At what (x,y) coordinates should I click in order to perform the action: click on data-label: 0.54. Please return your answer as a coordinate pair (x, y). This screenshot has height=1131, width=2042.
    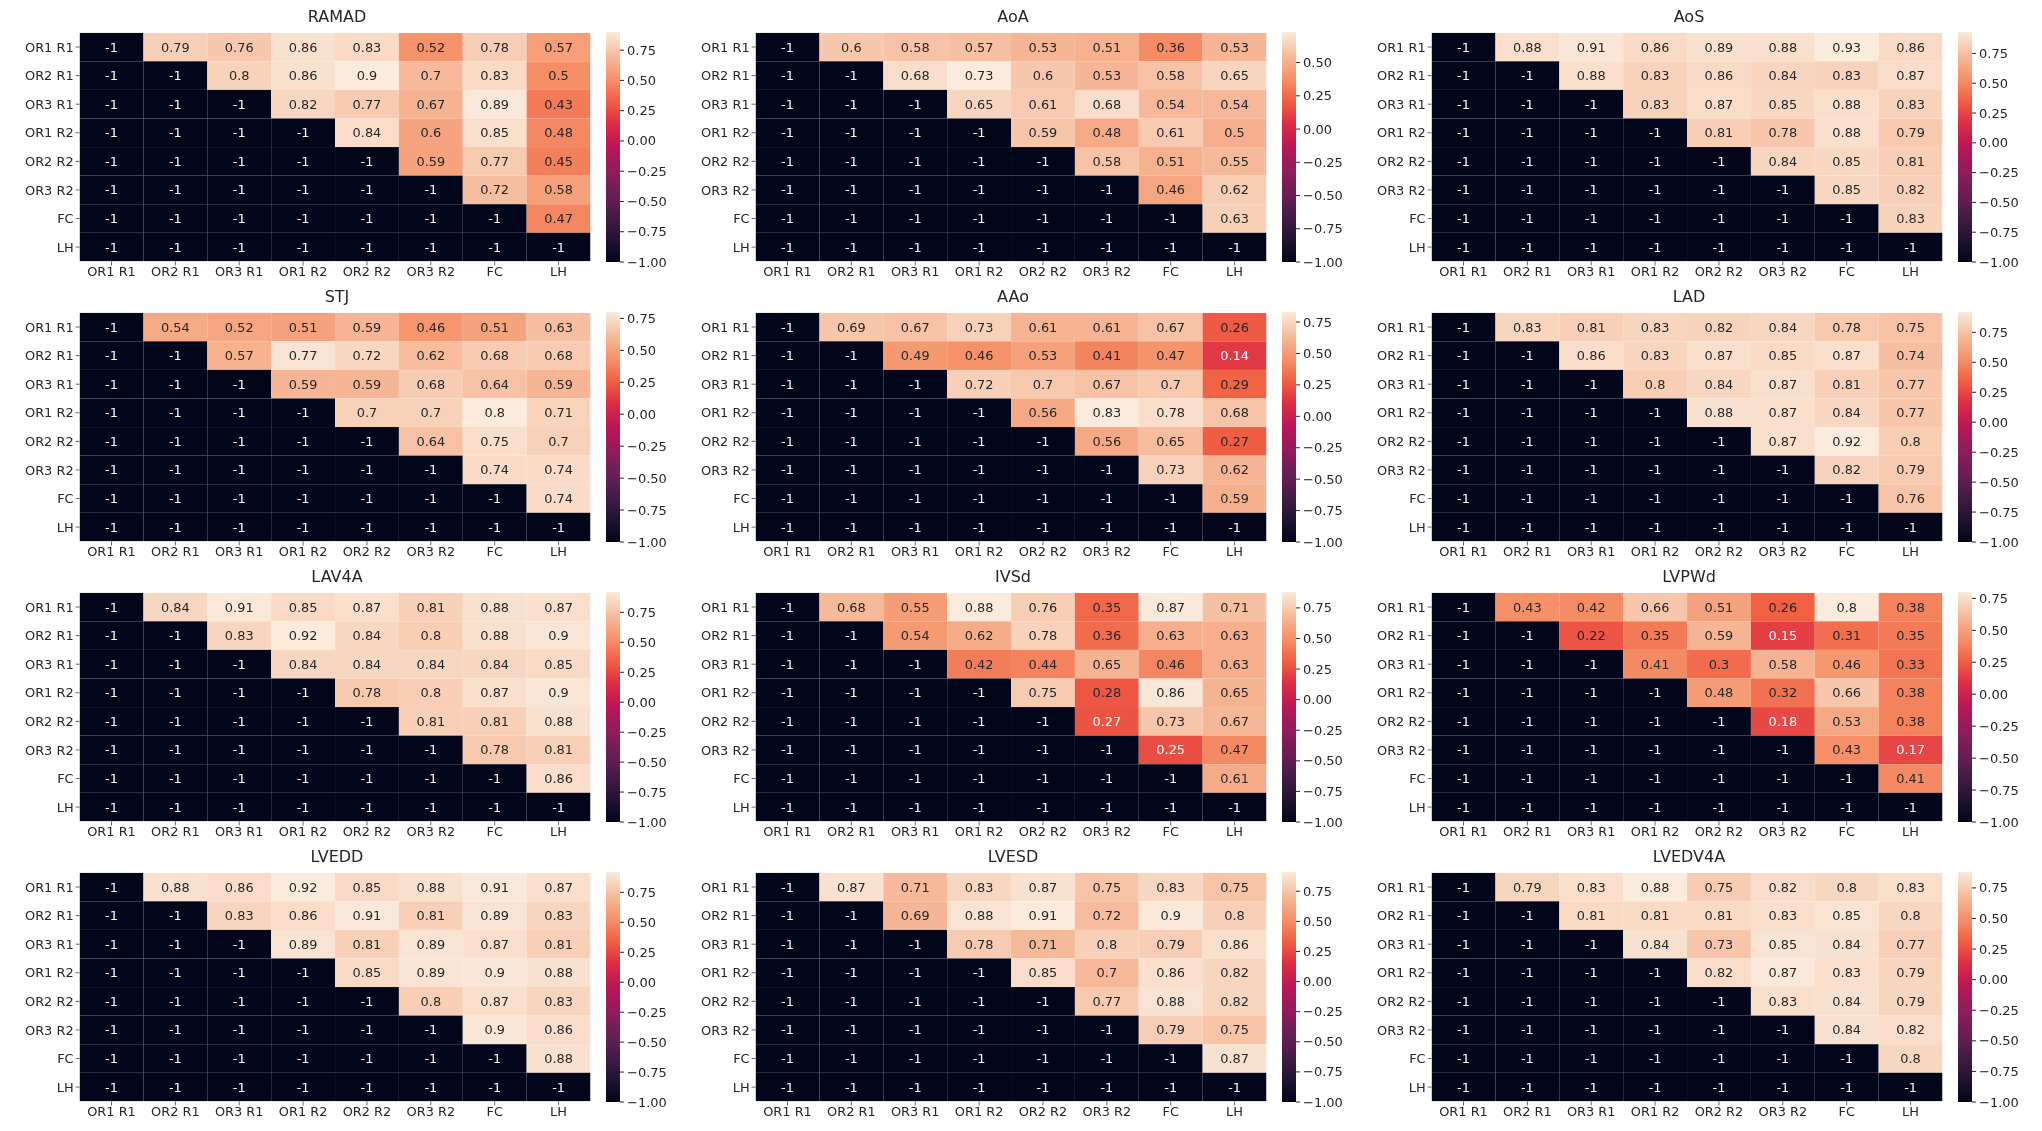
    Looking at the image, I should click on (1171, 104).